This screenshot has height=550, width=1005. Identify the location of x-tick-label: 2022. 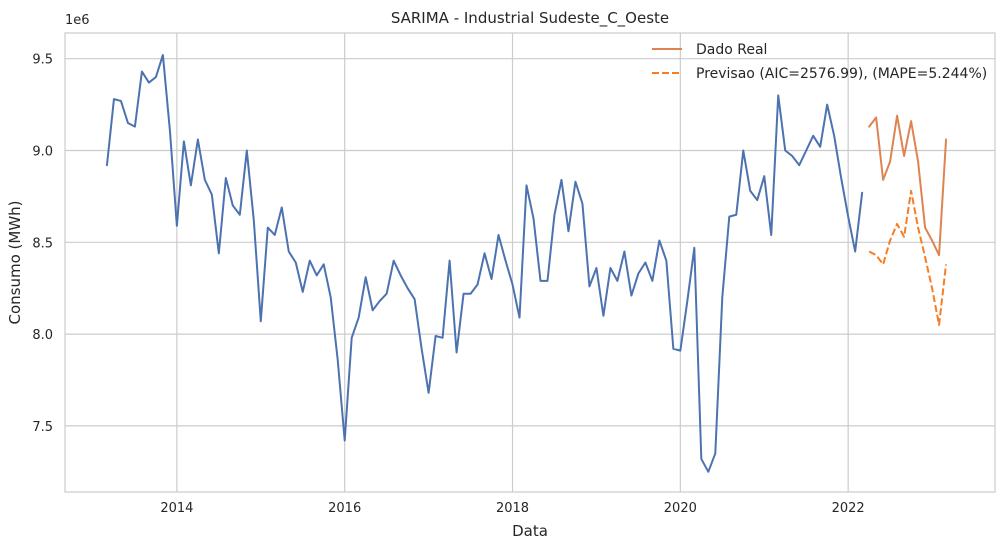
(848, 508).